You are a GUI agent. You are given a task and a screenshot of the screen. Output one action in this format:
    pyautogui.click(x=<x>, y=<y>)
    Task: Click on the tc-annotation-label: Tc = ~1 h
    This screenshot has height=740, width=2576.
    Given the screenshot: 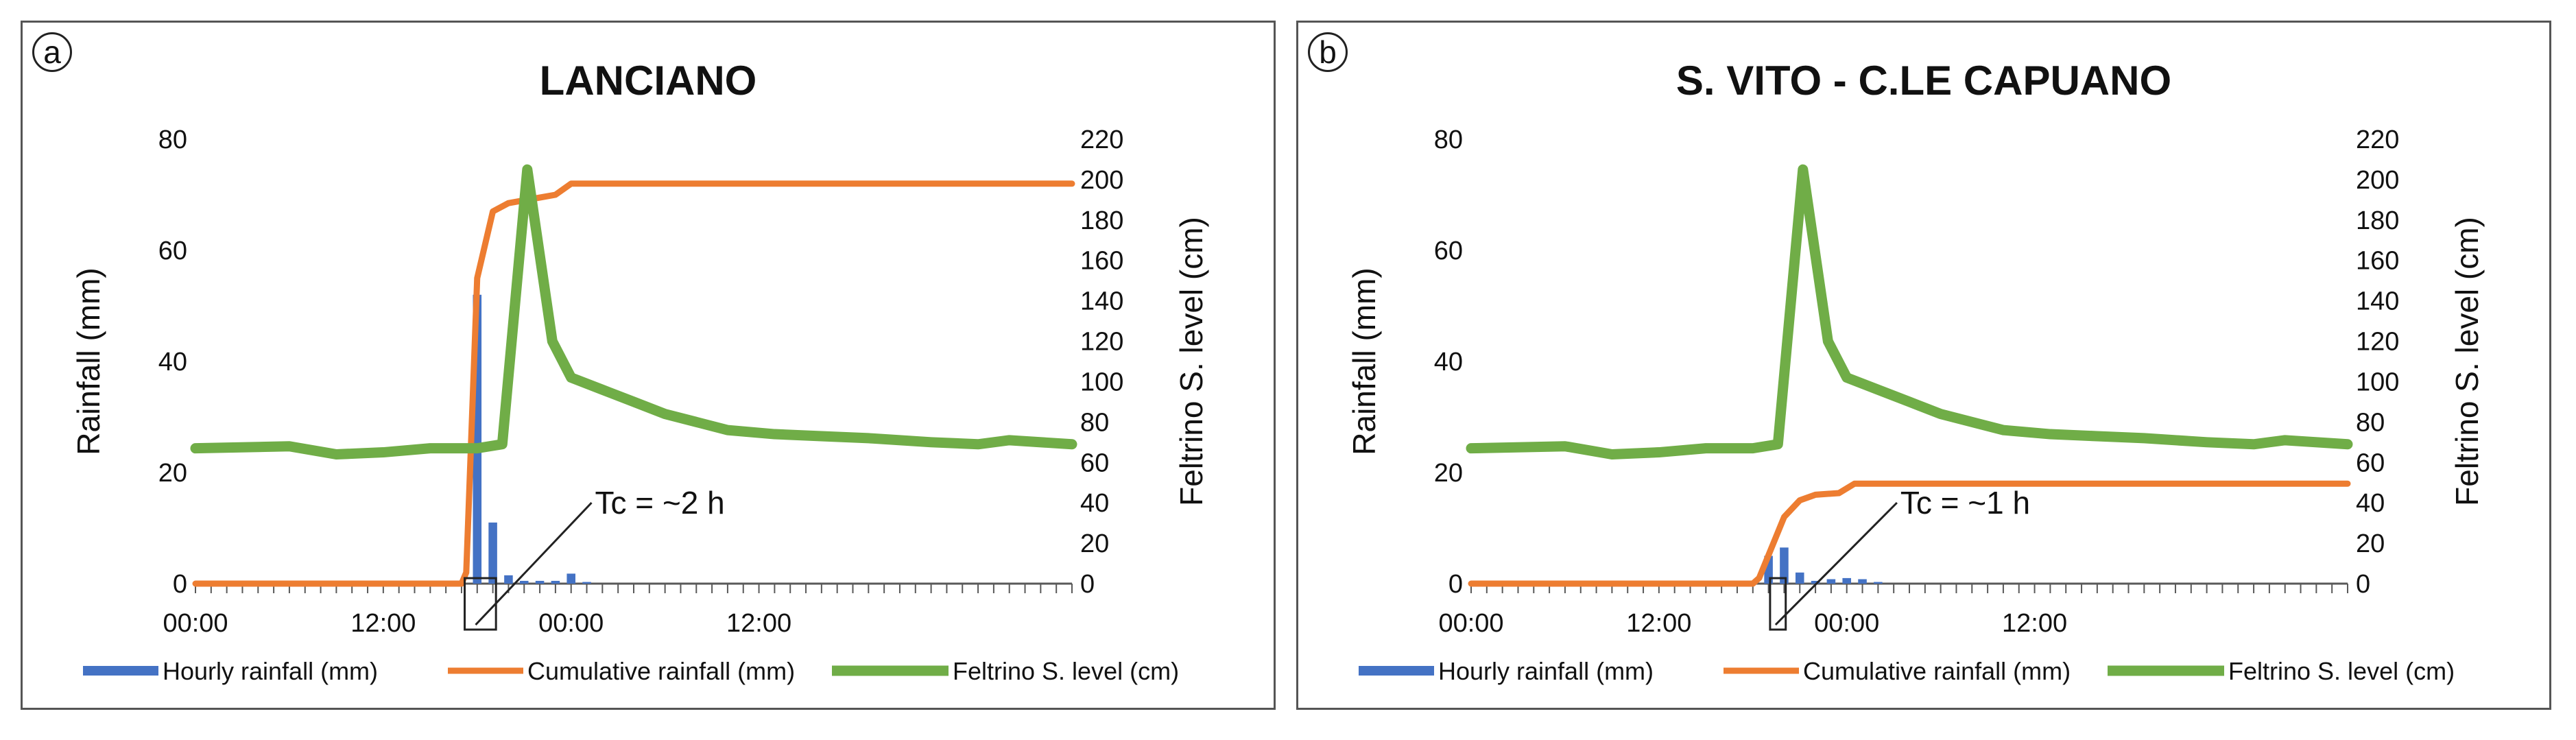 What is the action you would take?
    pyautogui.click(x=1965, y=503)
    